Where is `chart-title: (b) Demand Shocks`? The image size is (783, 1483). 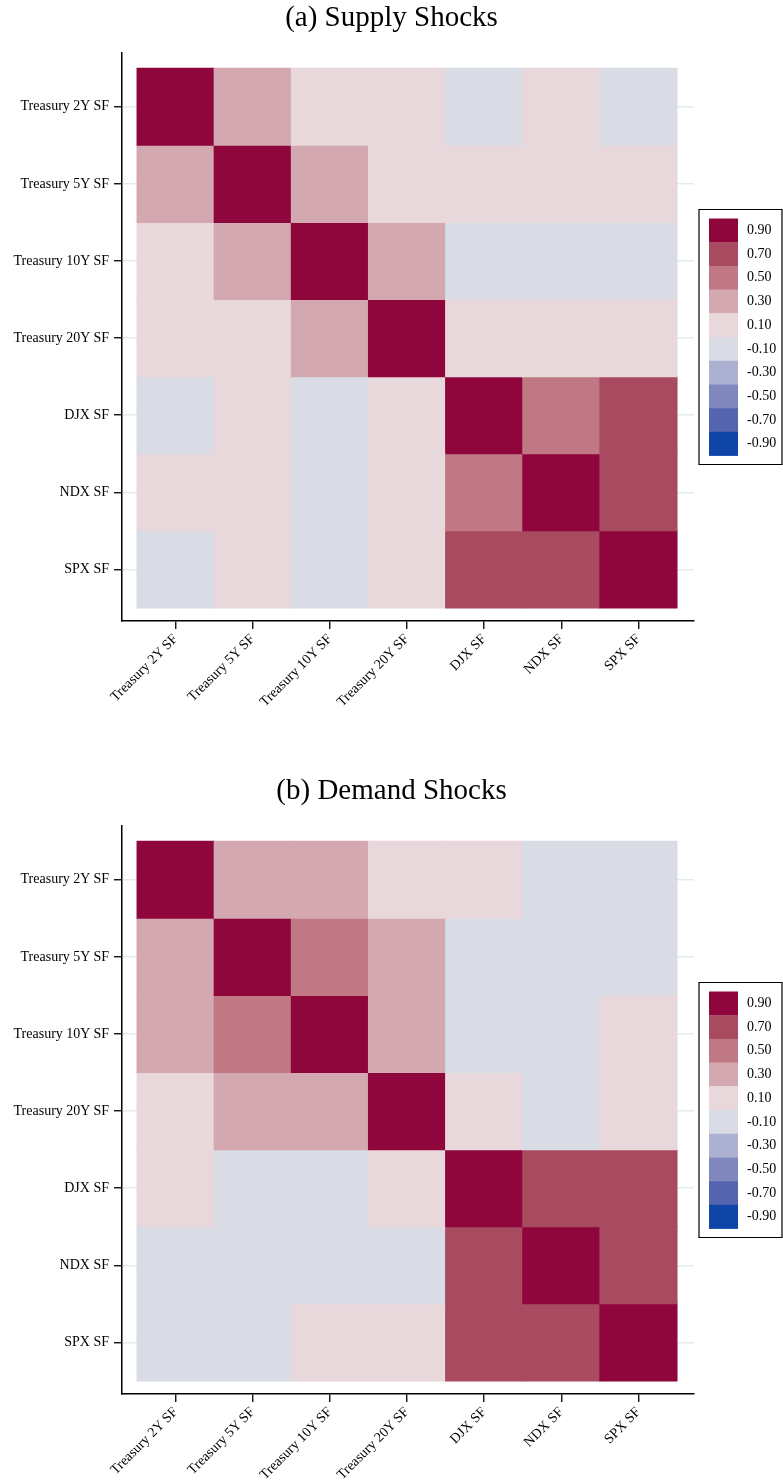 chart-title: (b) Demand Shocks is located at coordinates (391, 789).